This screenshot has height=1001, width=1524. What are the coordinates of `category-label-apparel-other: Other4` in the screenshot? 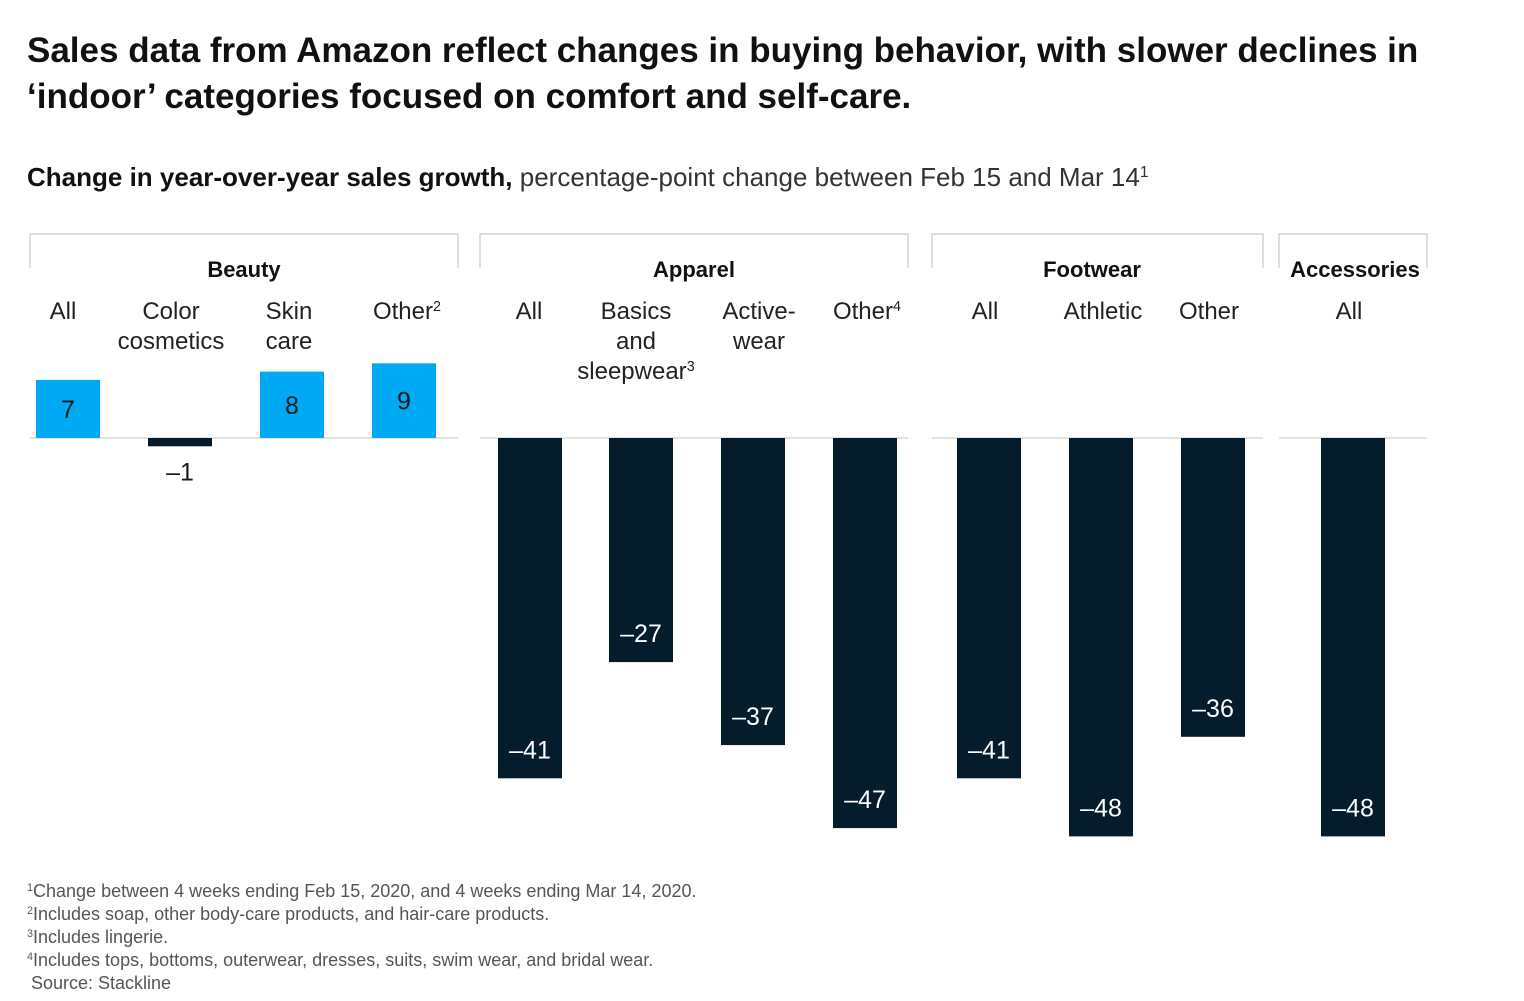 It's located at (867, 311).